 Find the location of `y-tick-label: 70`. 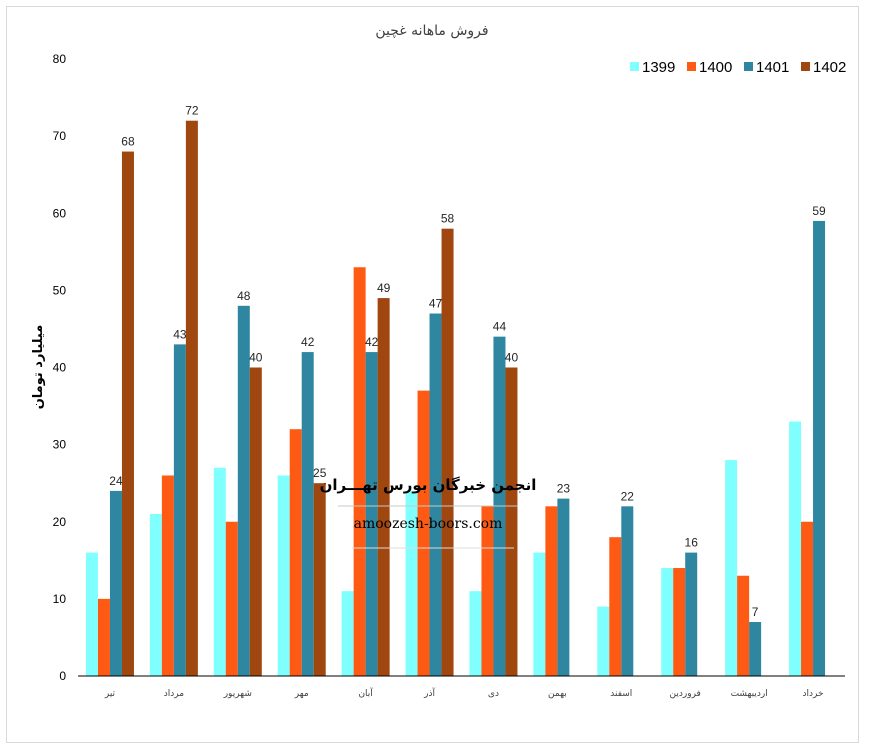

y-tick-label: 70 is located at coordinates (60, 136).